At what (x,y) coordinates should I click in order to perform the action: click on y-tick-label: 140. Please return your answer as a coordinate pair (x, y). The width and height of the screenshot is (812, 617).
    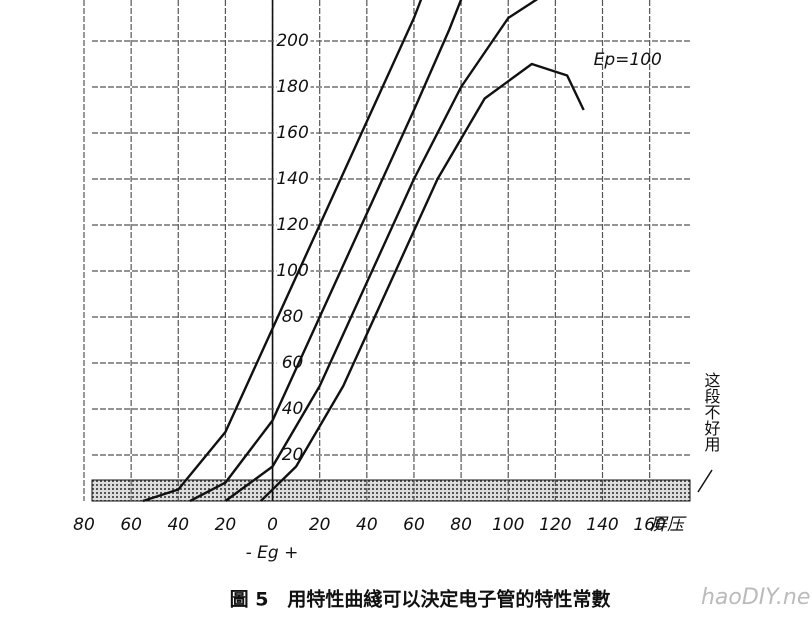
    Looking at the image, I should click on (292, 179).